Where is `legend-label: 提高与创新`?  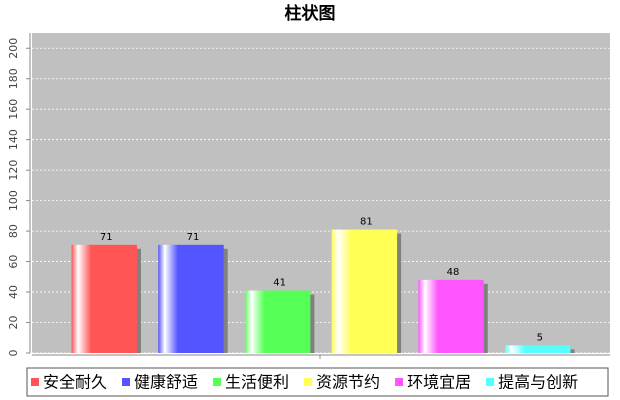 legend-label: 提高与创新 is located at coordinates (538, 382).